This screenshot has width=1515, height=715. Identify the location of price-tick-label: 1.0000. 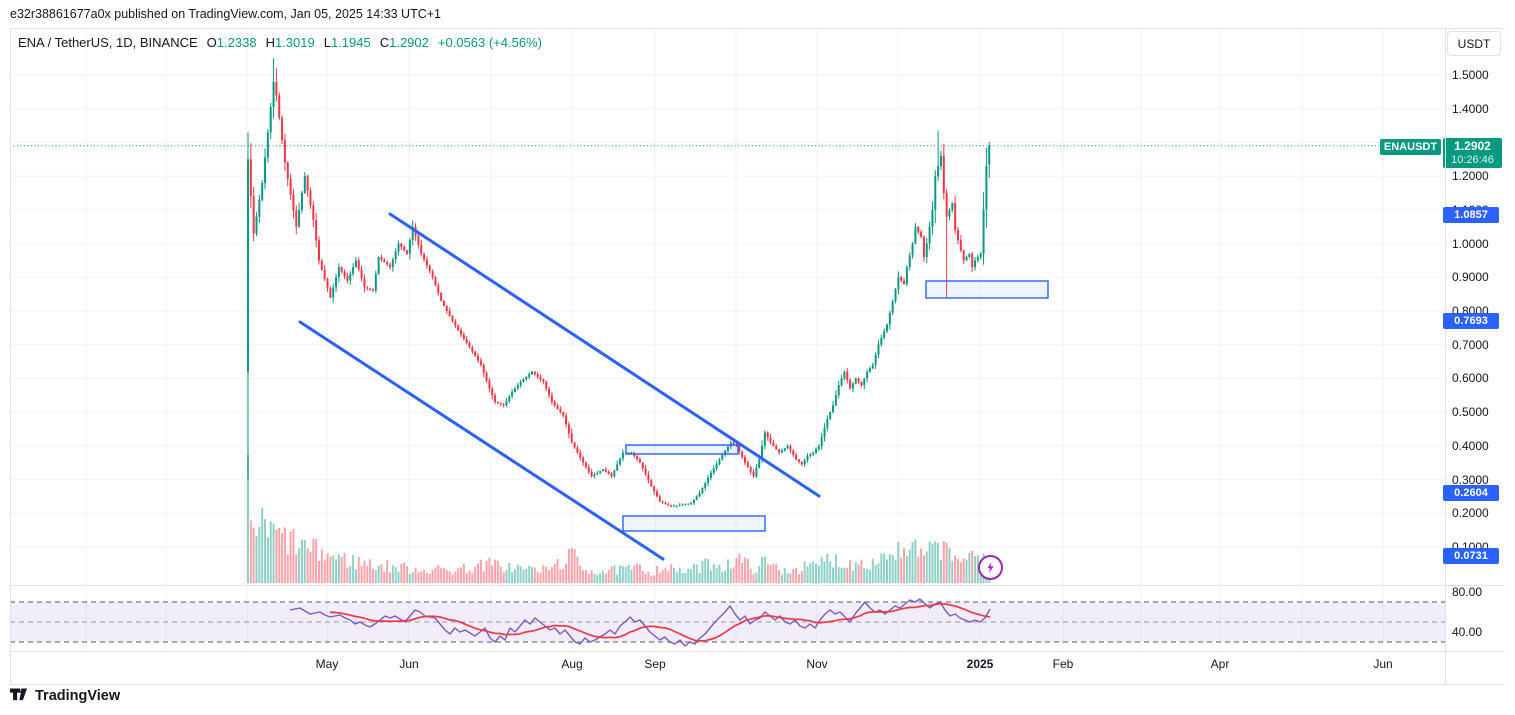
(1470, 243).